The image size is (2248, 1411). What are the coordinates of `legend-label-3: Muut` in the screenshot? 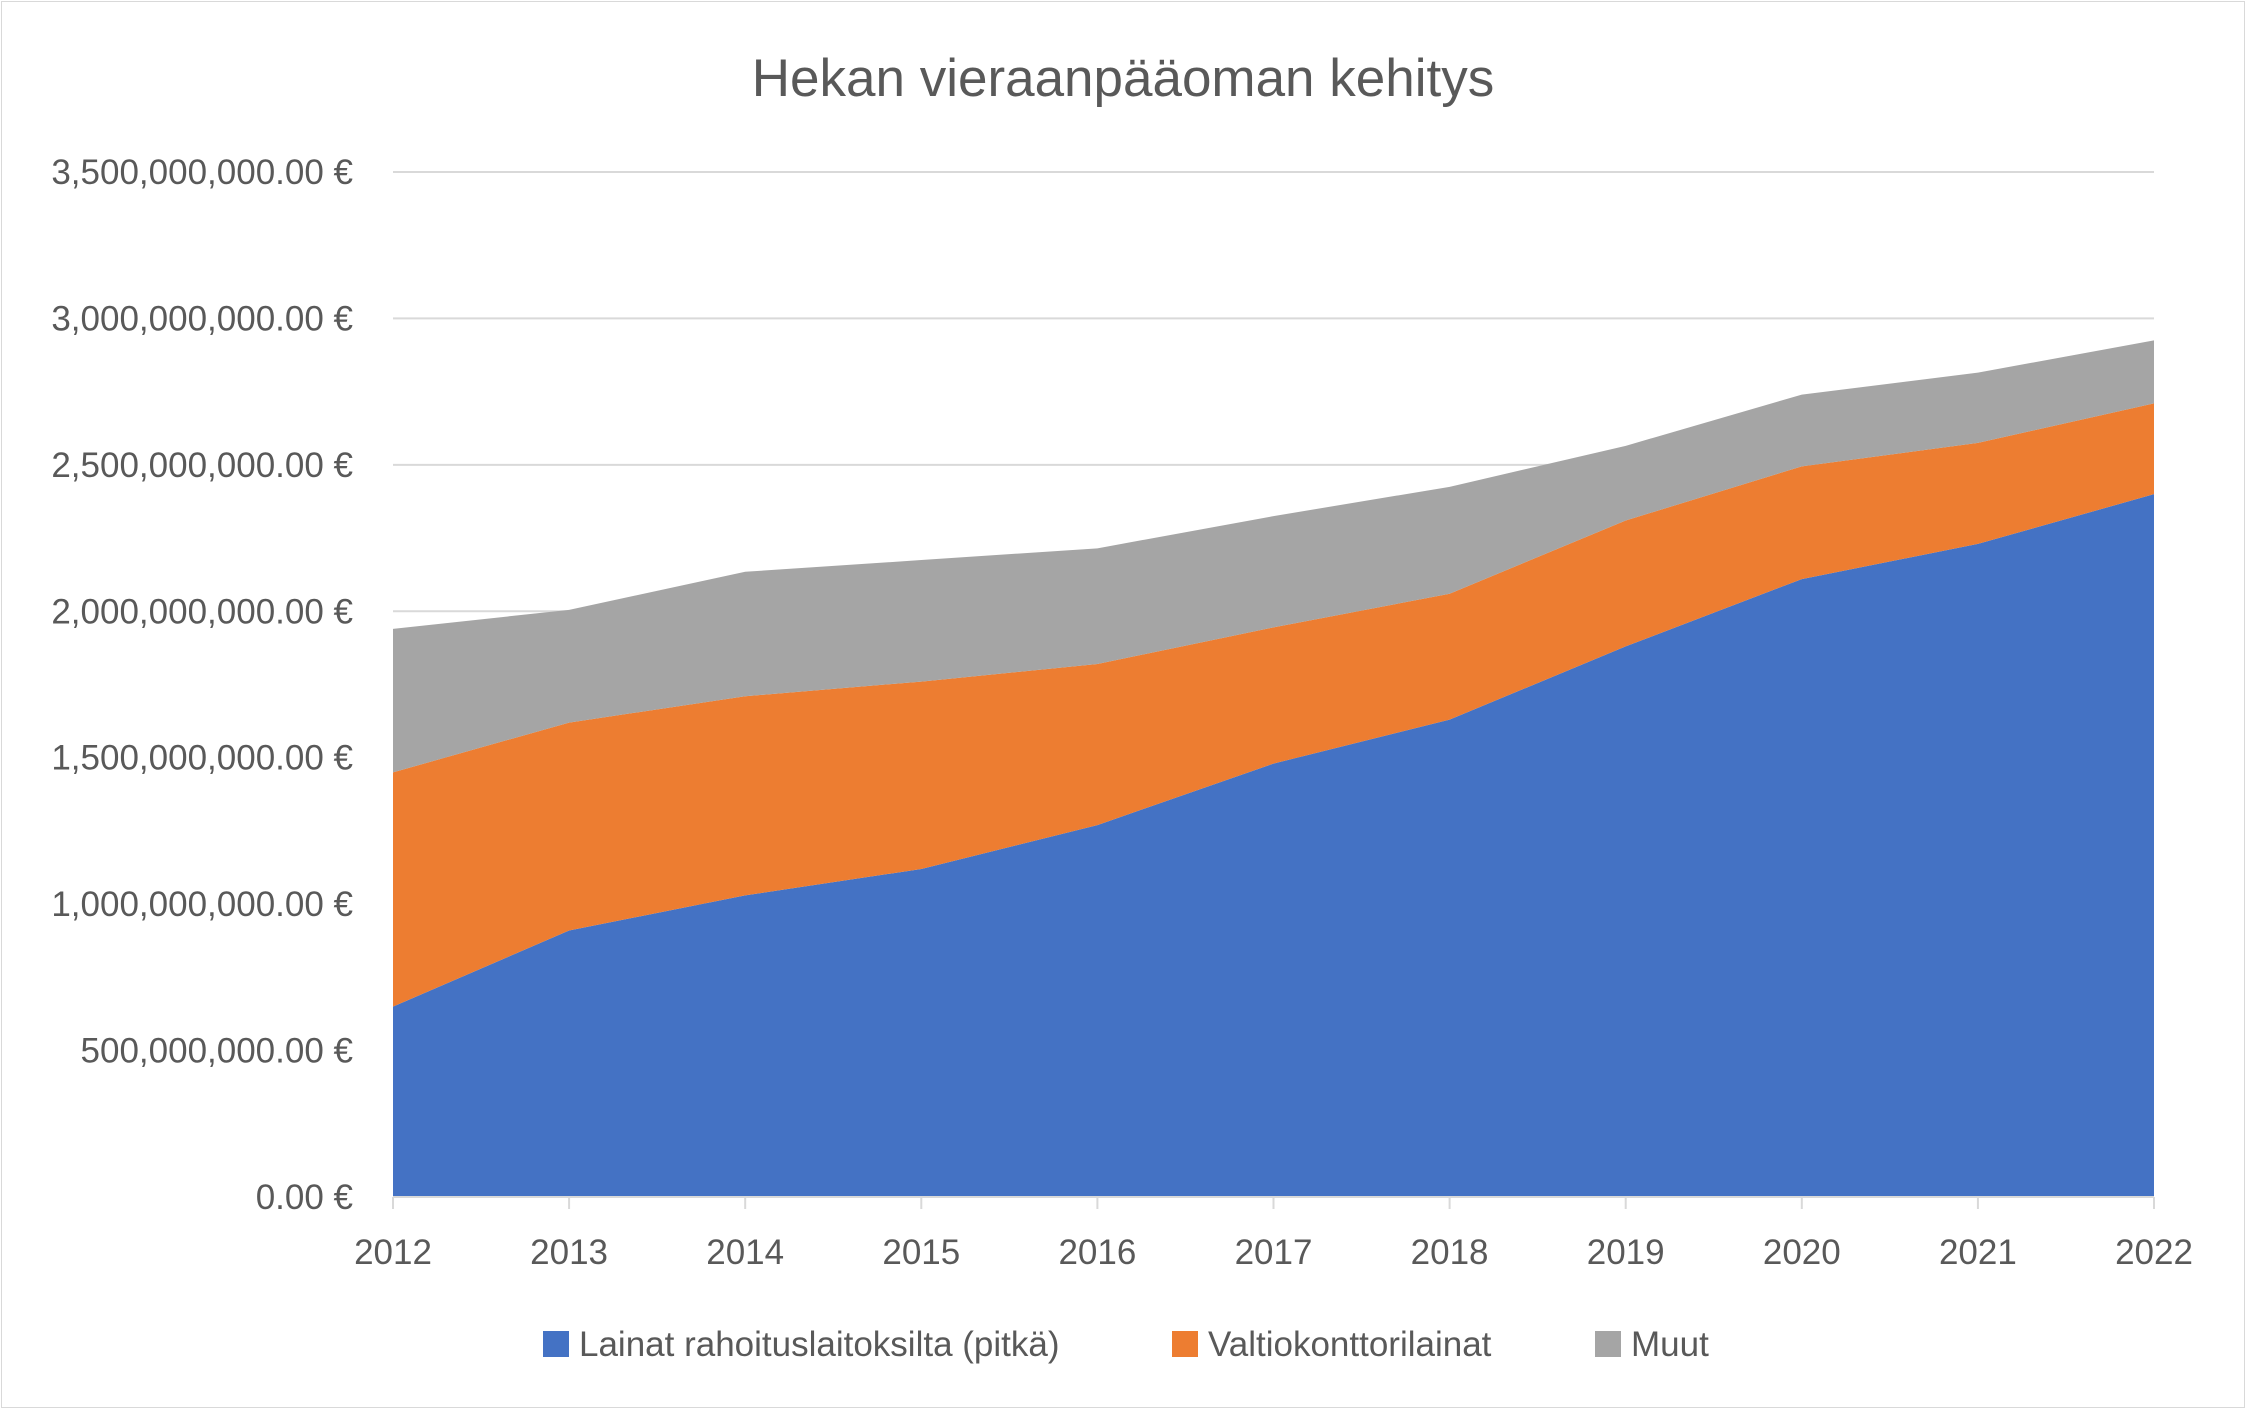 It's located at (1670, 1344).